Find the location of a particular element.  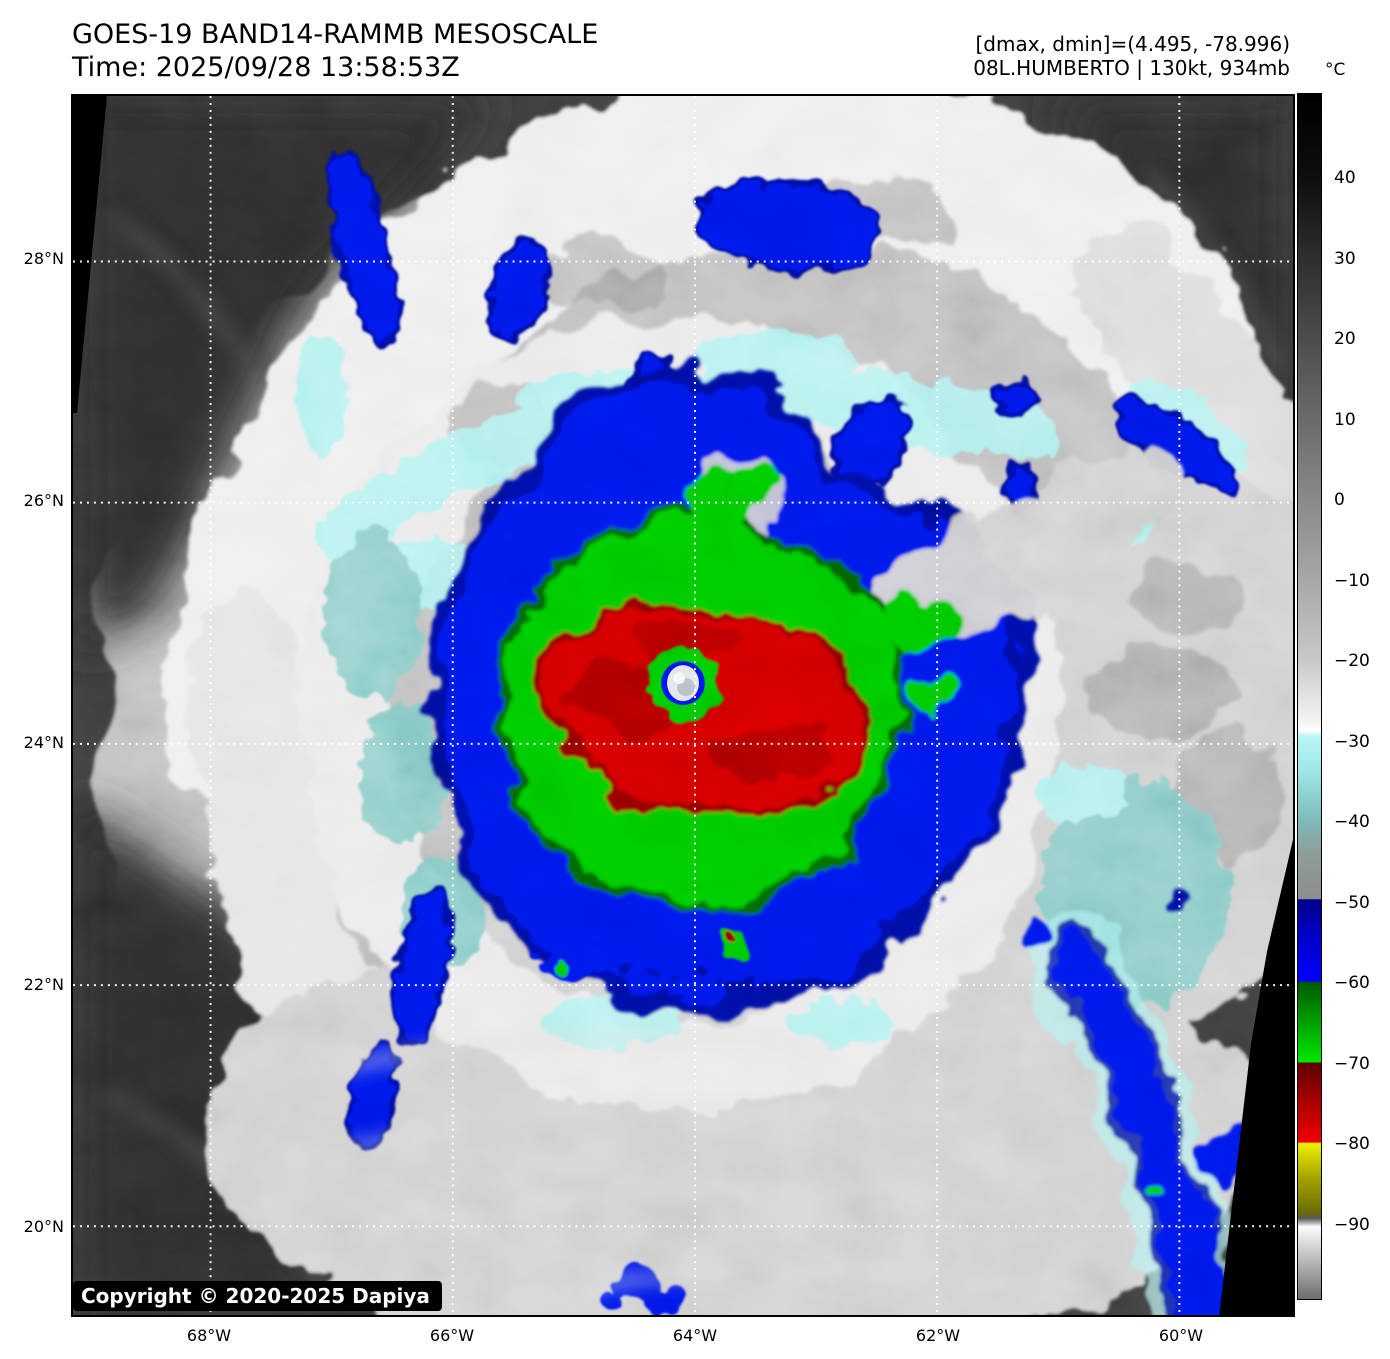

colorbar-tick--30: −30 is located at coordinates (1352, 741).